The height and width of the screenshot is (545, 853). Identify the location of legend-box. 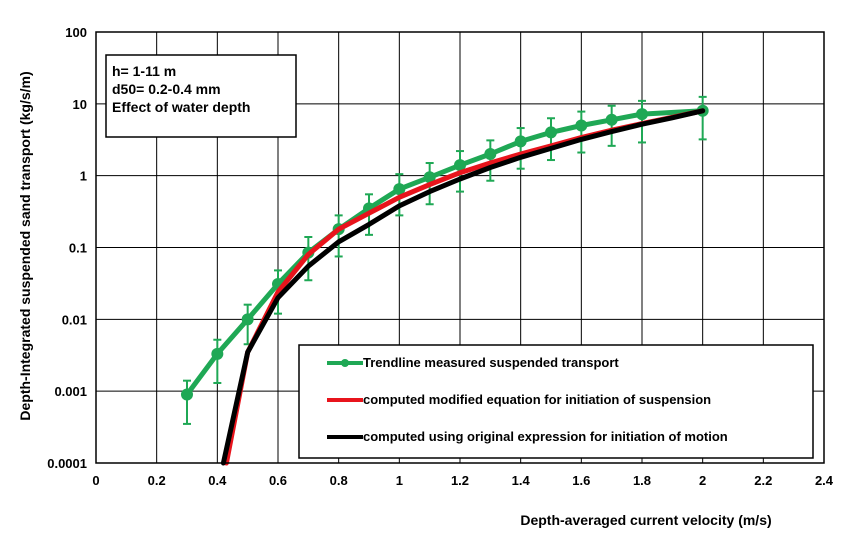
(556, 401).